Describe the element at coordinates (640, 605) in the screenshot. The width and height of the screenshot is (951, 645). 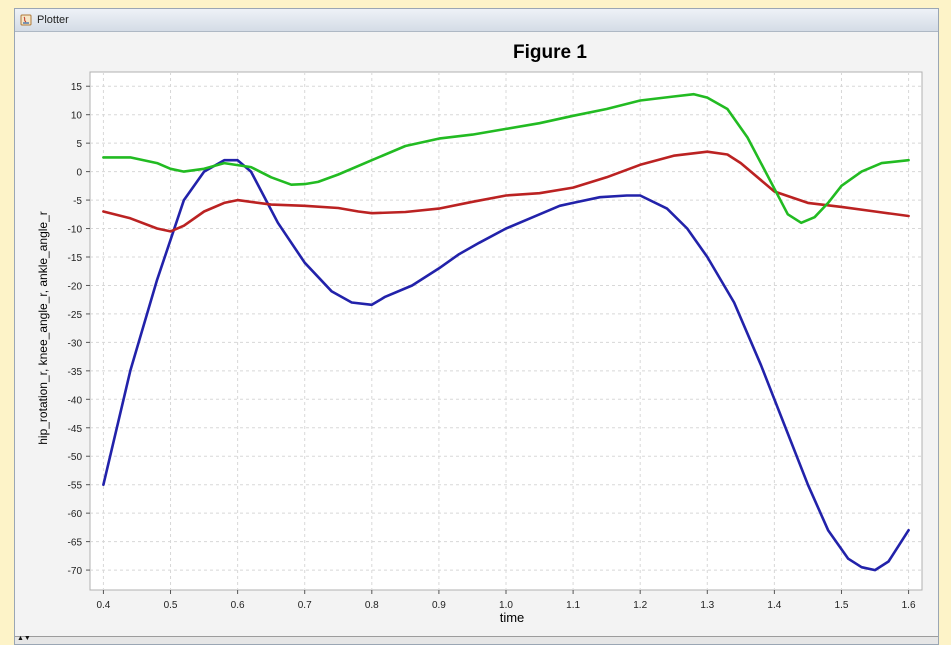
I see `x-tick-label: 1.2` at that location.